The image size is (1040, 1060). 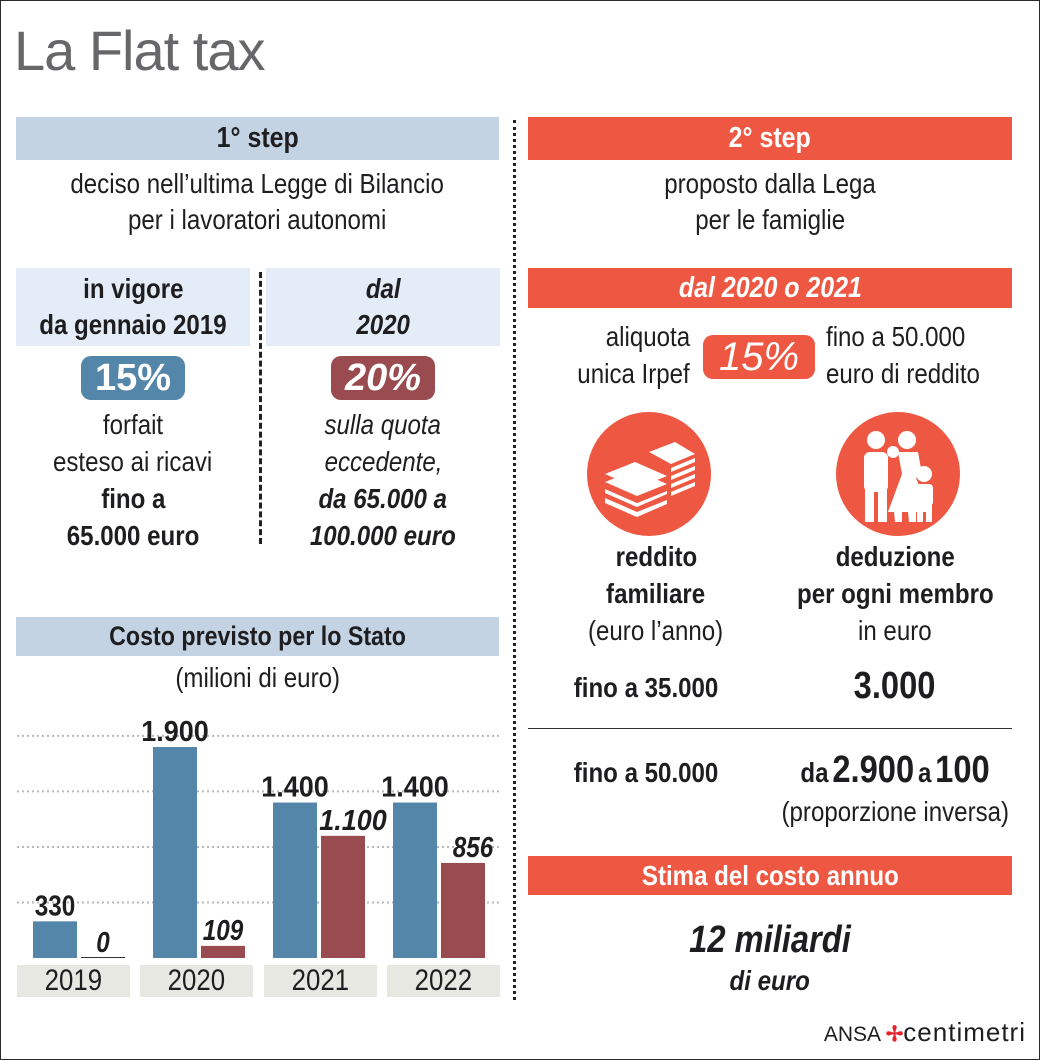 I want to click on source-logo: ANSA ✢centimetri, so click(x=925, y=1032).